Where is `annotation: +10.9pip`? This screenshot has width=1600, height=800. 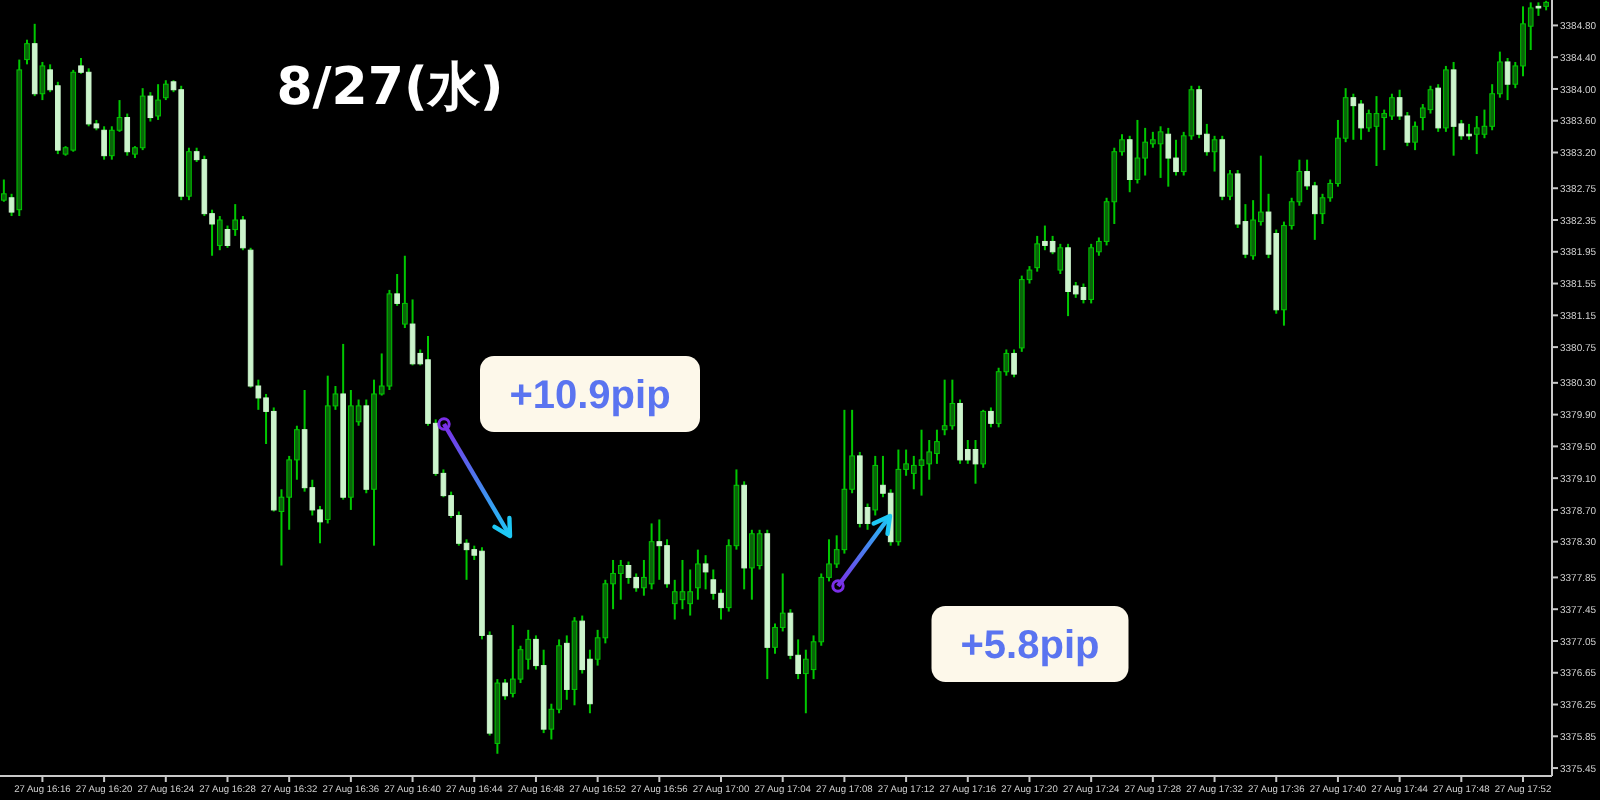 annotation: +10.9pip is located at coordinates (590, 396).